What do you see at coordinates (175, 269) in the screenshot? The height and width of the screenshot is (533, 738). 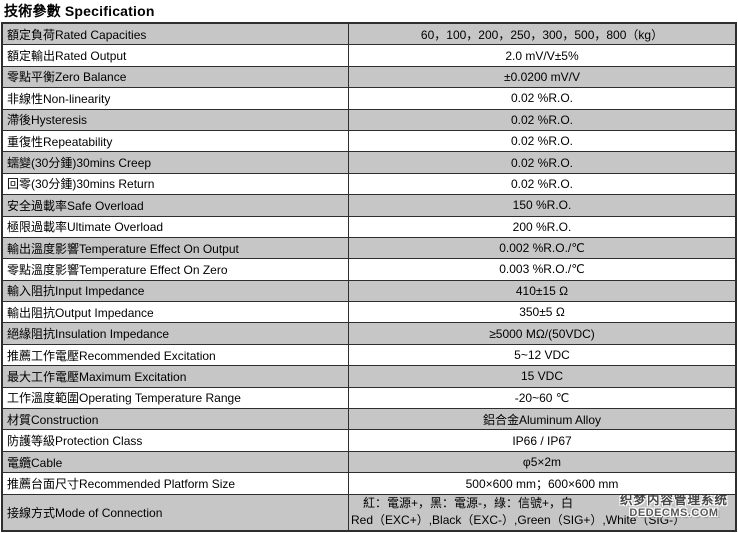 I see `spec-label: 零點溫度影響Temperature Effect On Zero` at bounding box center [175, 269].